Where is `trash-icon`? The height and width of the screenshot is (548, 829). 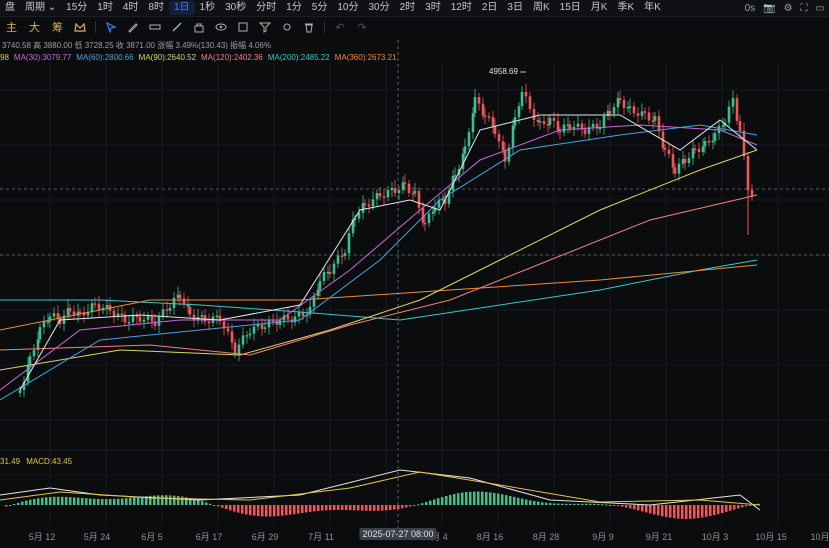
trash-icon is located at coordinates (309, 27).